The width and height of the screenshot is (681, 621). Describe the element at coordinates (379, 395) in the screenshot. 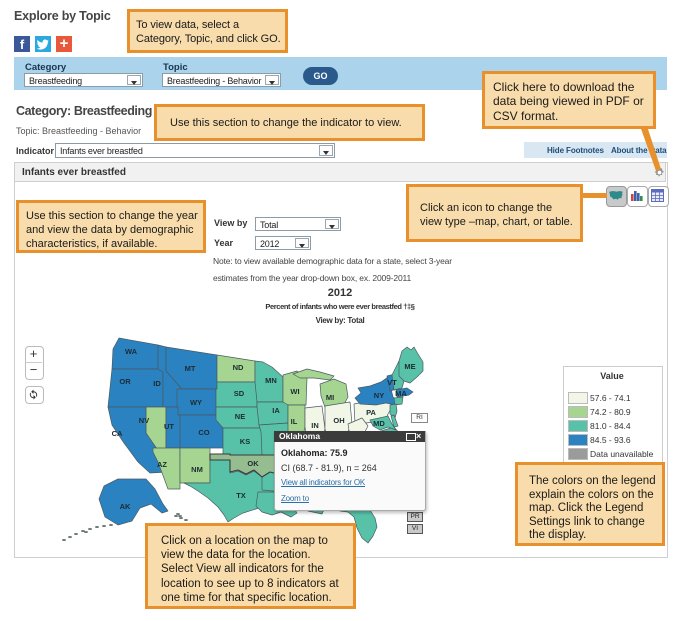

I see `svg-text: NY` at that location.